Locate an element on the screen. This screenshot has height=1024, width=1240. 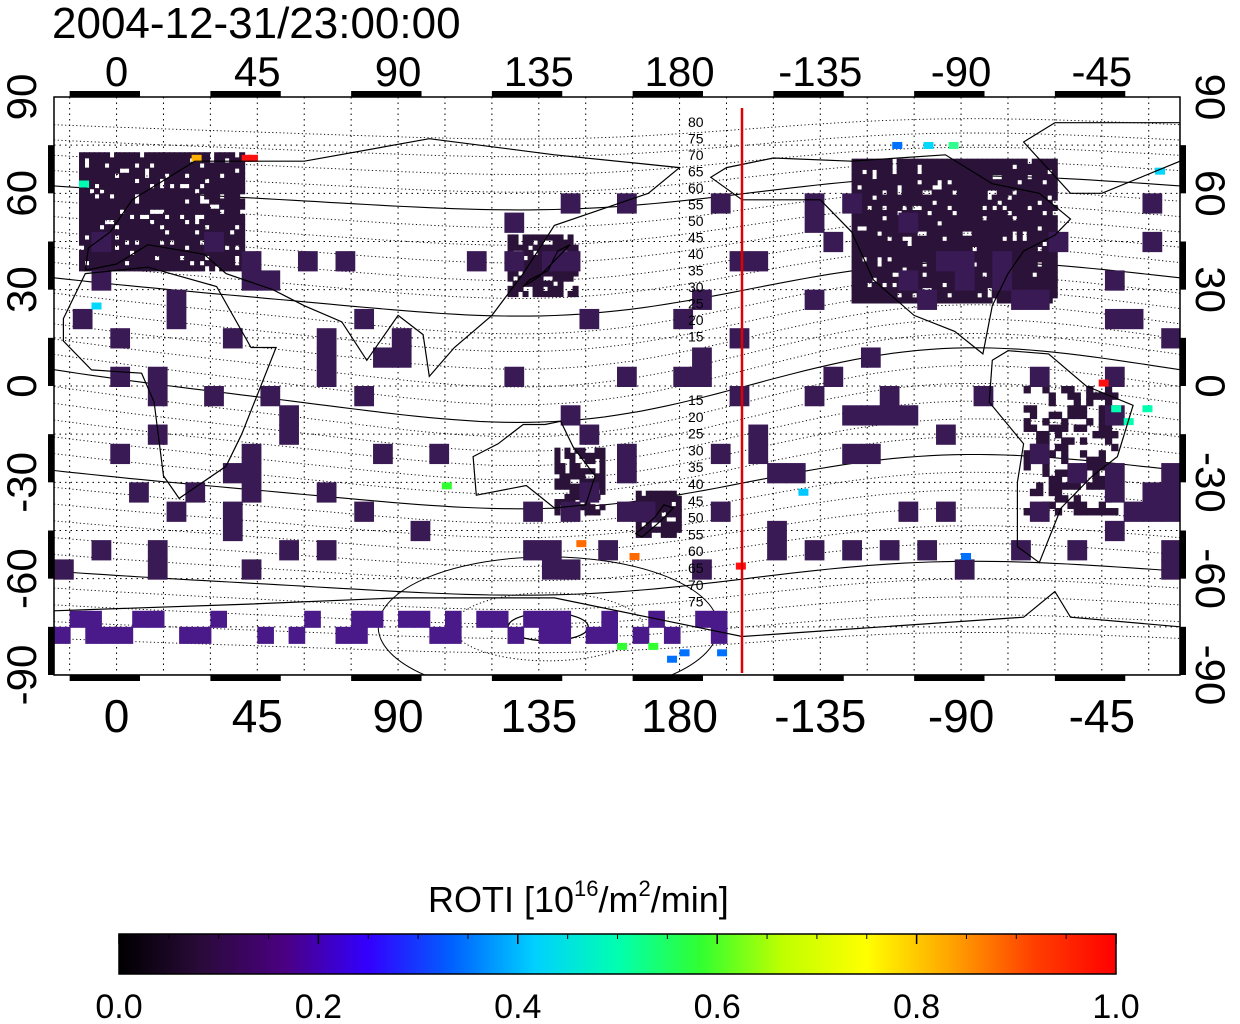
roti-cell-highlight is located at coordinates (84, 184).